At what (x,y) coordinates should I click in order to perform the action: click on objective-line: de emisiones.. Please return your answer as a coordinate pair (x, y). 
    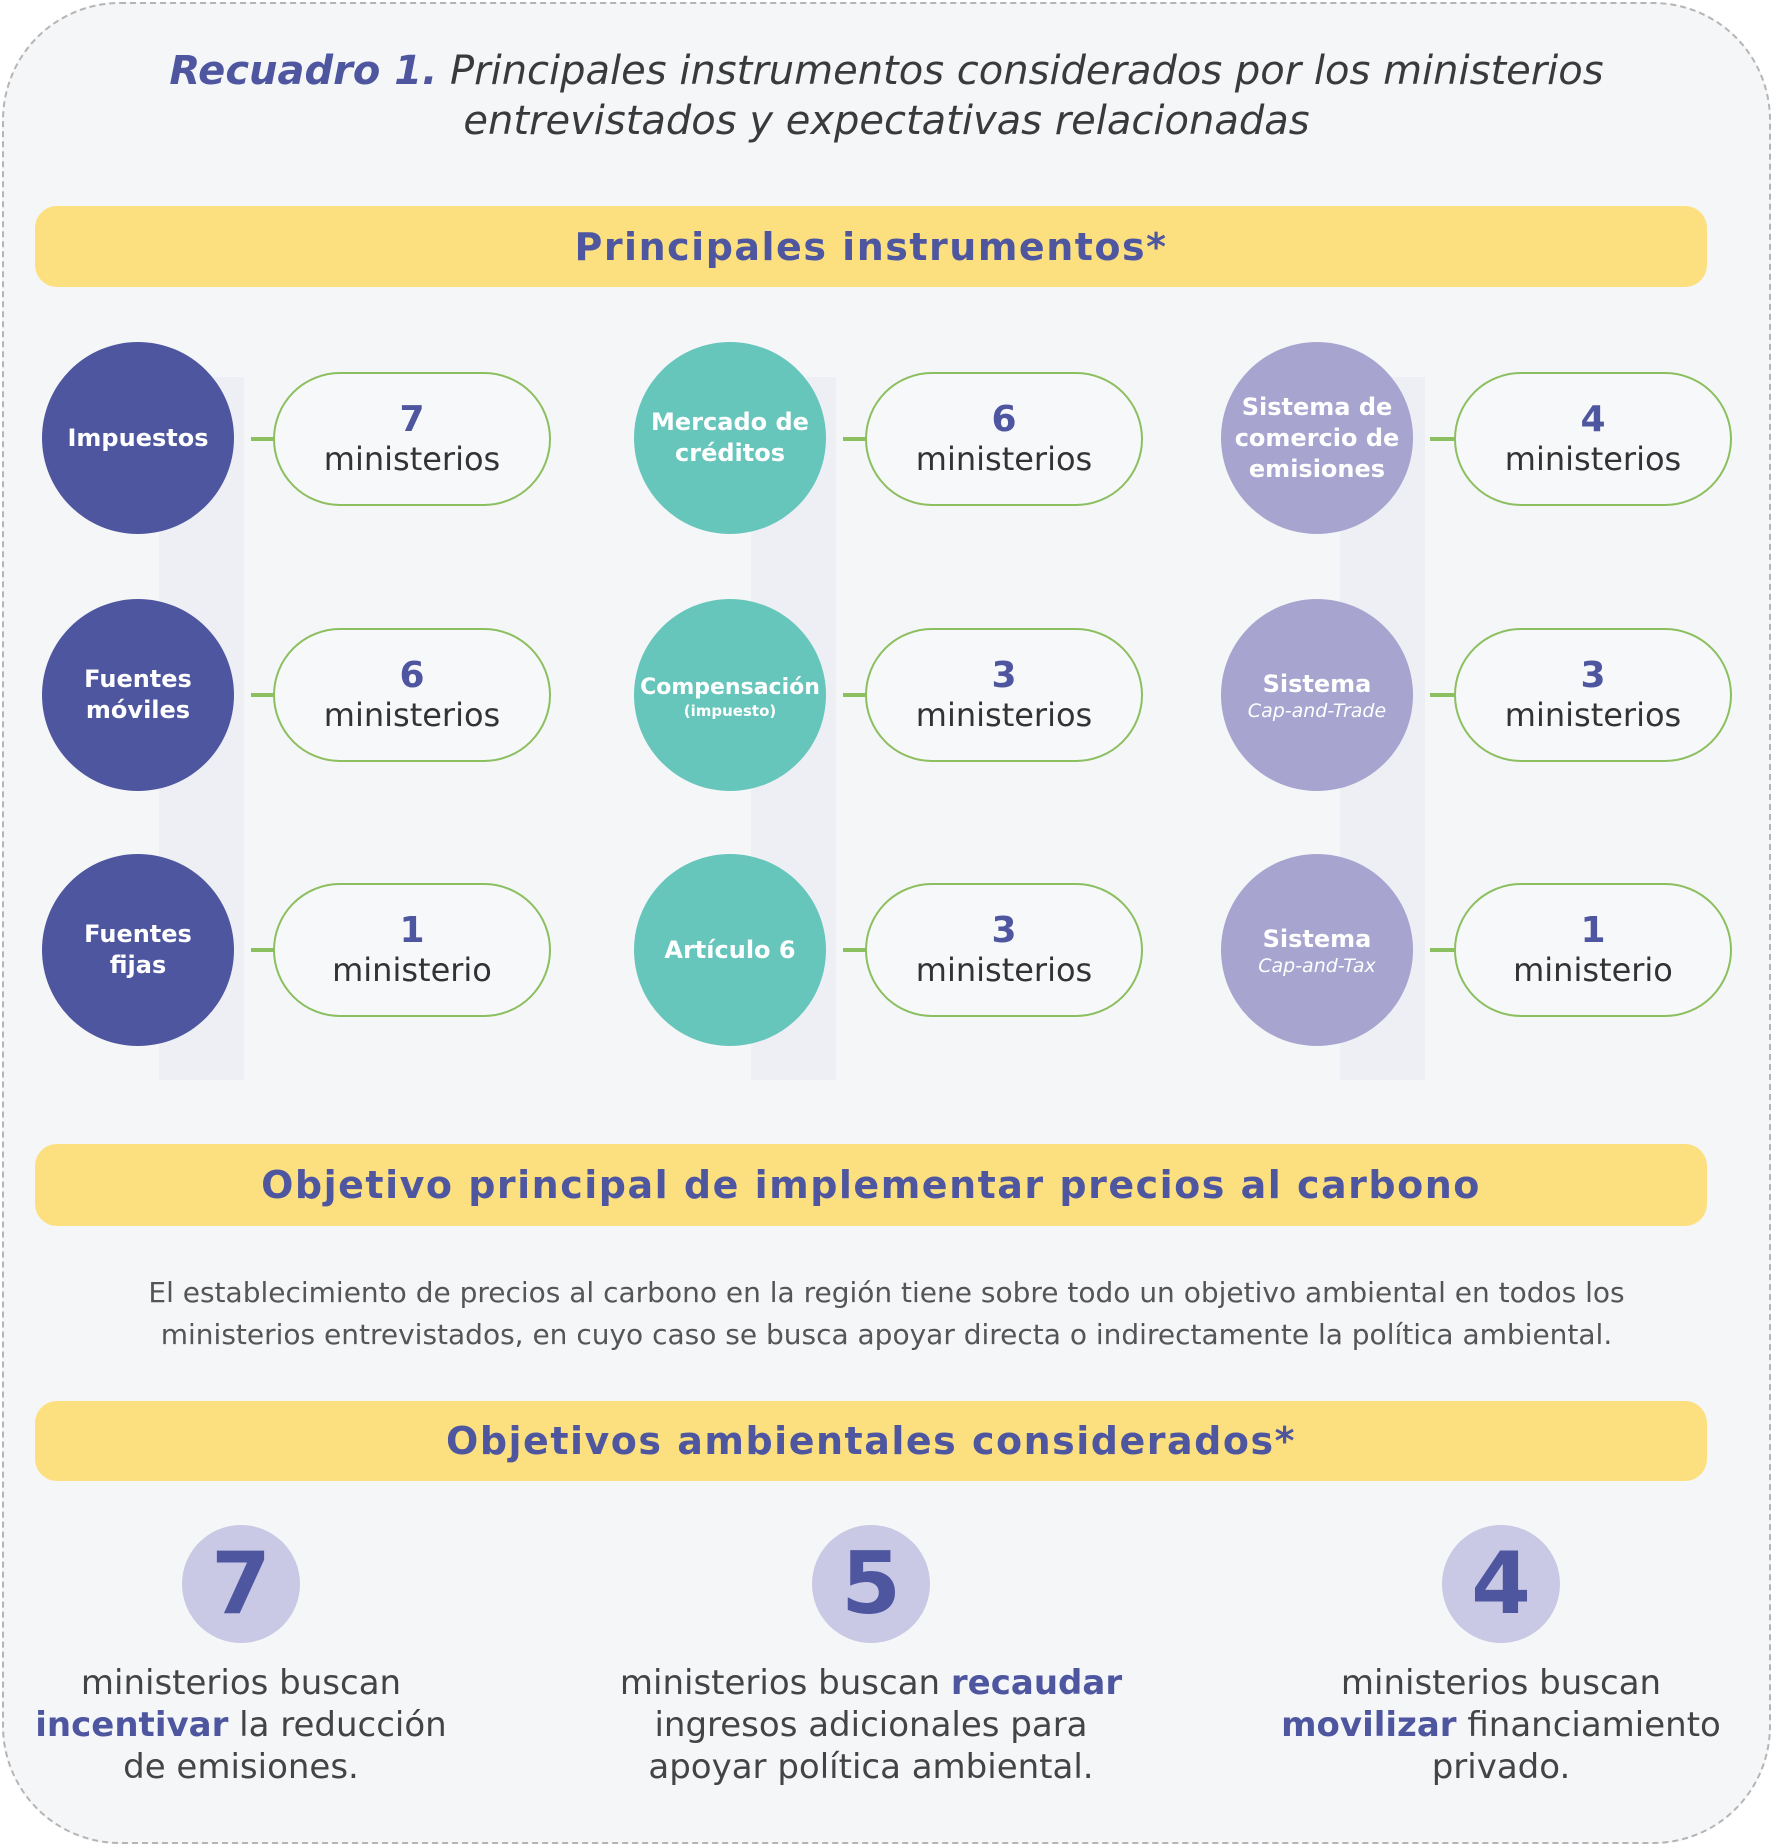
    Looking at the image, I should click on (241, 1767).